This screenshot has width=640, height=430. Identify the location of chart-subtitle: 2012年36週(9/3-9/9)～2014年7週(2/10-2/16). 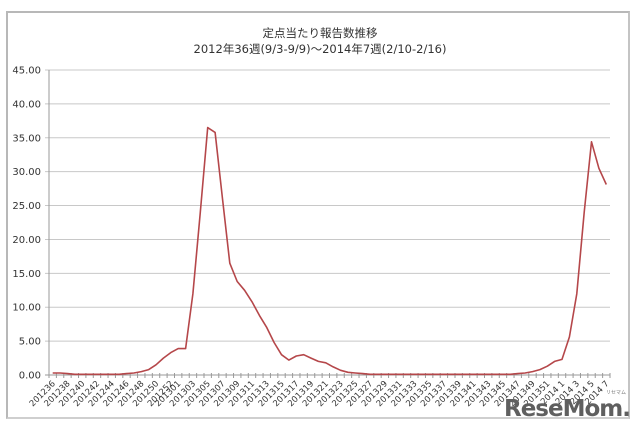
(320, 49).